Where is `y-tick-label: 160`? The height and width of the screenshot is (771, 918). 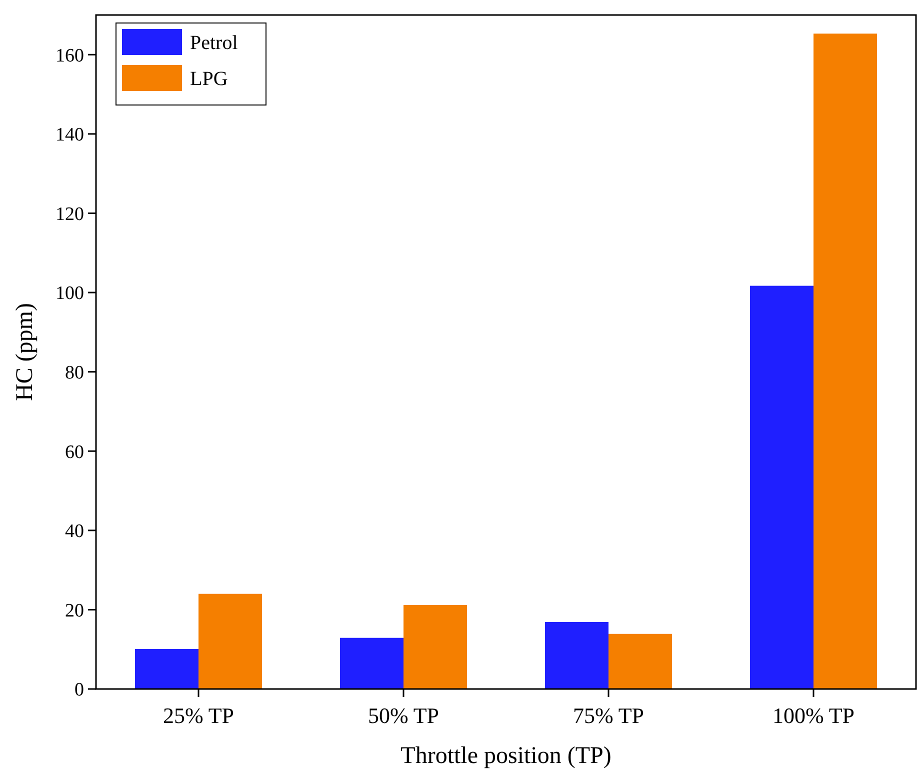 y-tick-label: 160 is located at coordinates (70, 55).